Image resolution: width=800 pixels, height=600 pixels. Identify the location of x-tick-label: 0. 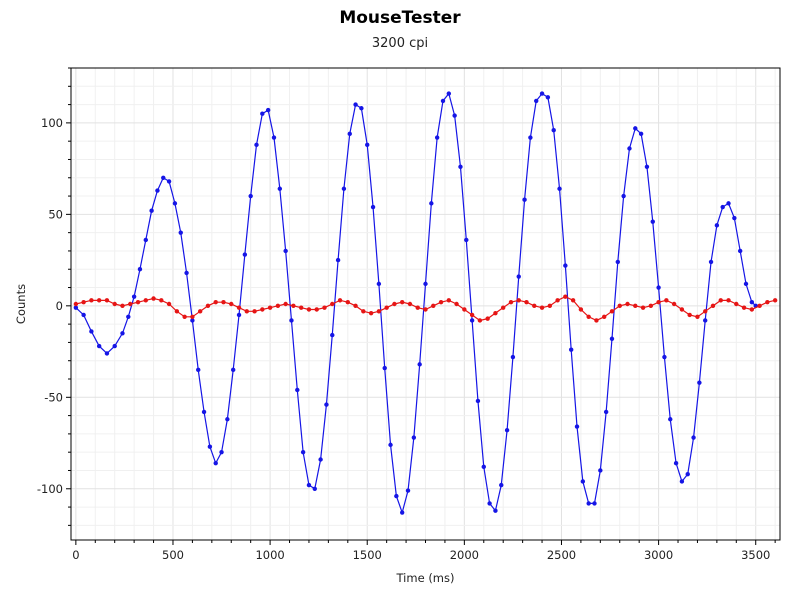
(75, 555).